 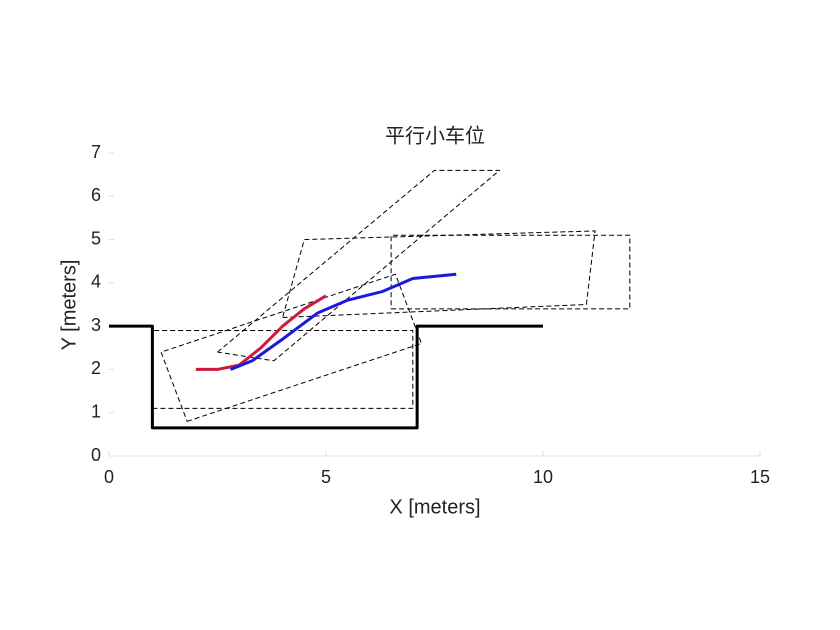 I want to click on y-tick-label: 4, so click(x=96, y=282).